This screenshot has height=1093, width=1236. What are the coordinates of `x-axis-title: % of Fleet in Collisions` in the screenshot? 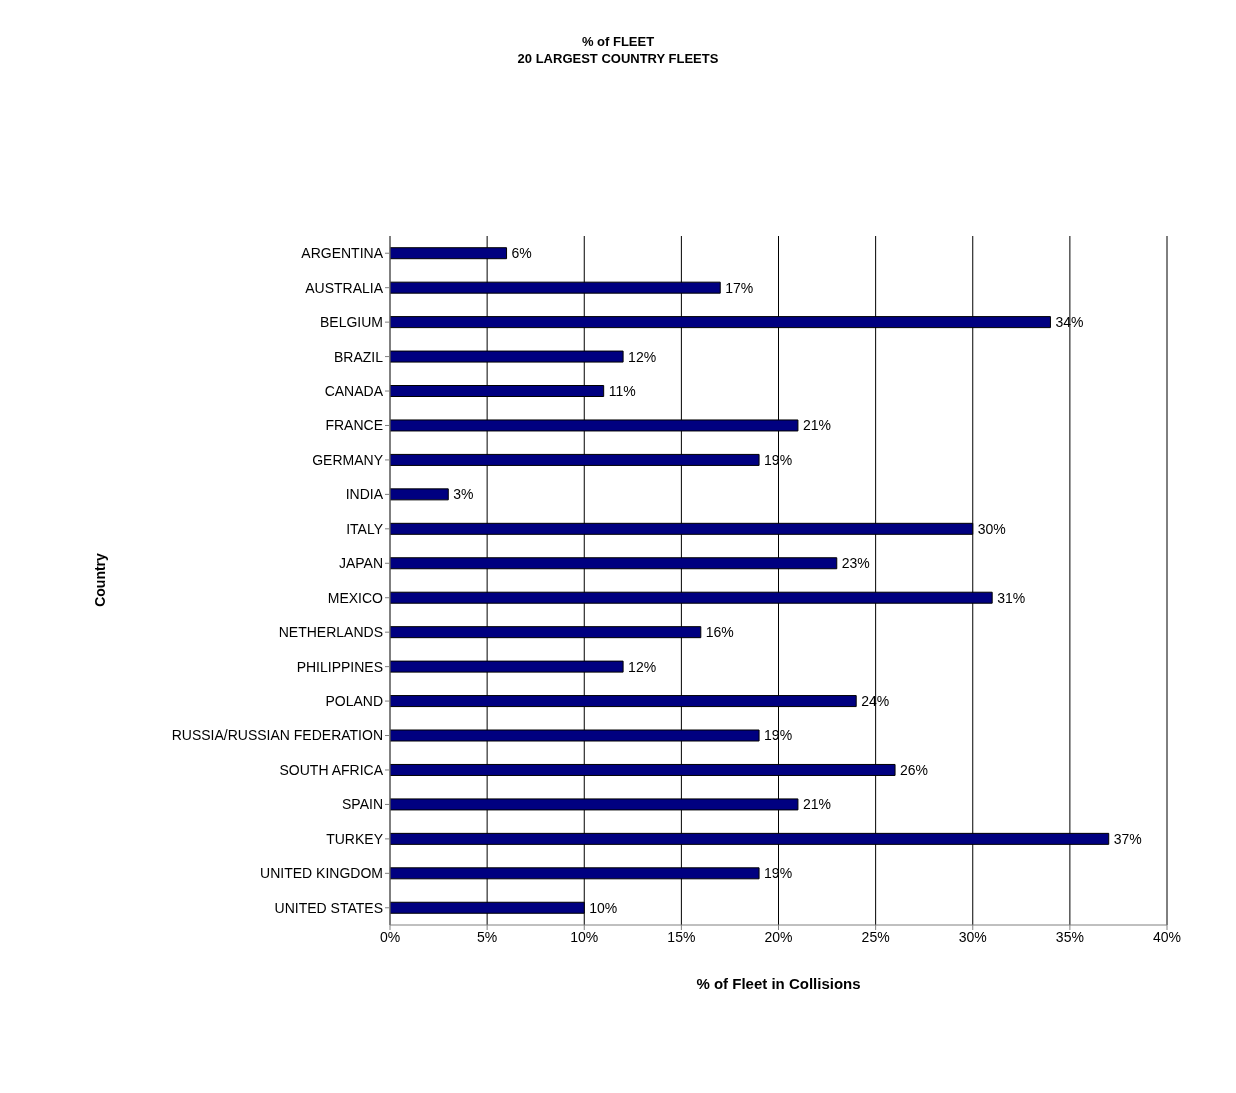 It's located at (778, 983).